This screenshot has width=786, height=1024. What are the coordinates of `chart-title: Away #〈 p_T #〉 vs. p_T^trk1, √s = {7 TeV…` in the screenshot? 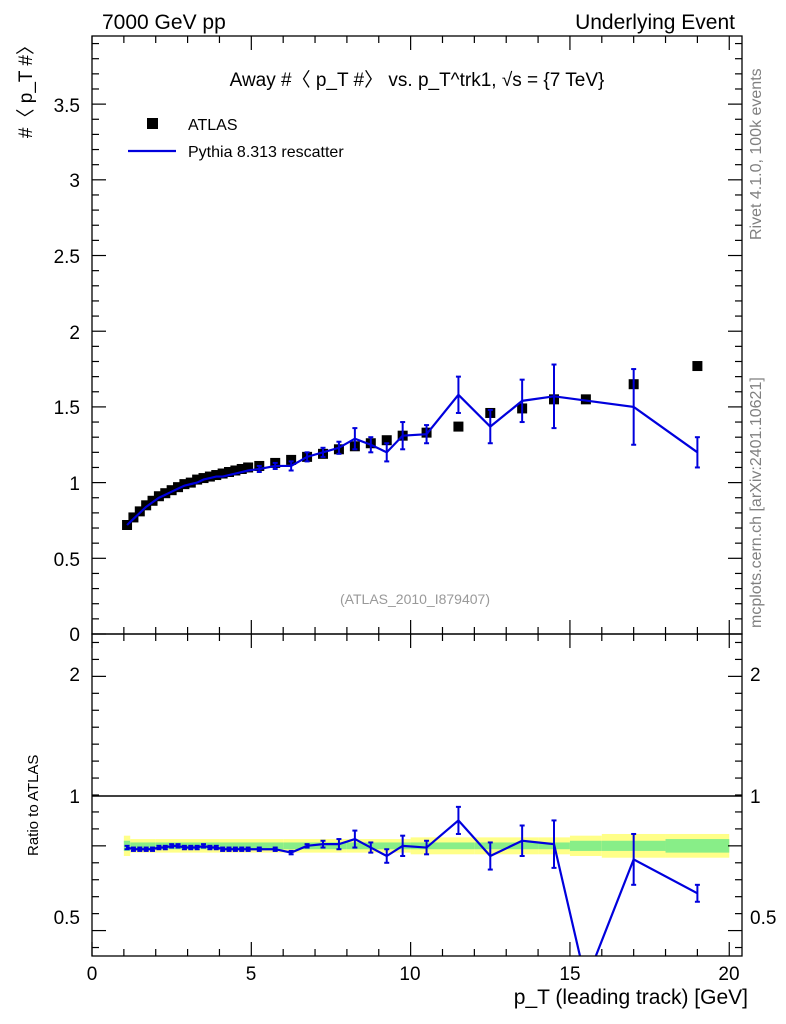 It's located at (417, 80).